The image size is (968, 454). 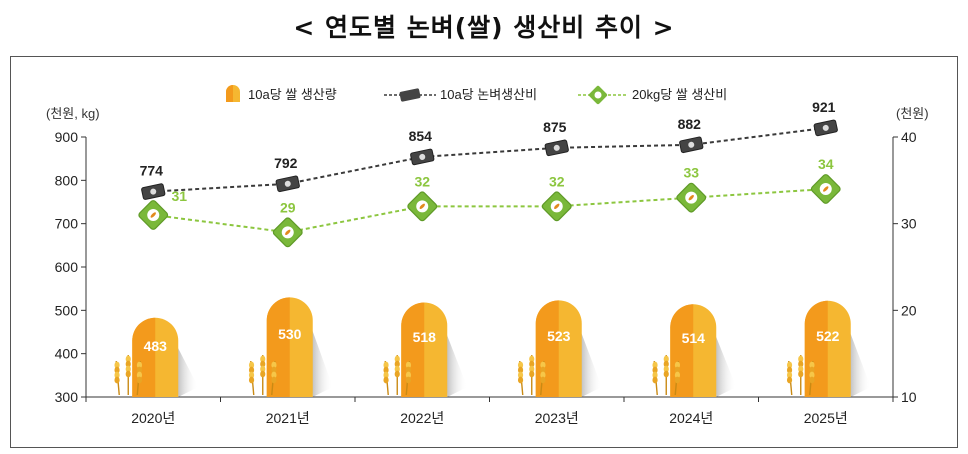 I want to click on legend-bar-icon-half, so click(x=229, y=93).